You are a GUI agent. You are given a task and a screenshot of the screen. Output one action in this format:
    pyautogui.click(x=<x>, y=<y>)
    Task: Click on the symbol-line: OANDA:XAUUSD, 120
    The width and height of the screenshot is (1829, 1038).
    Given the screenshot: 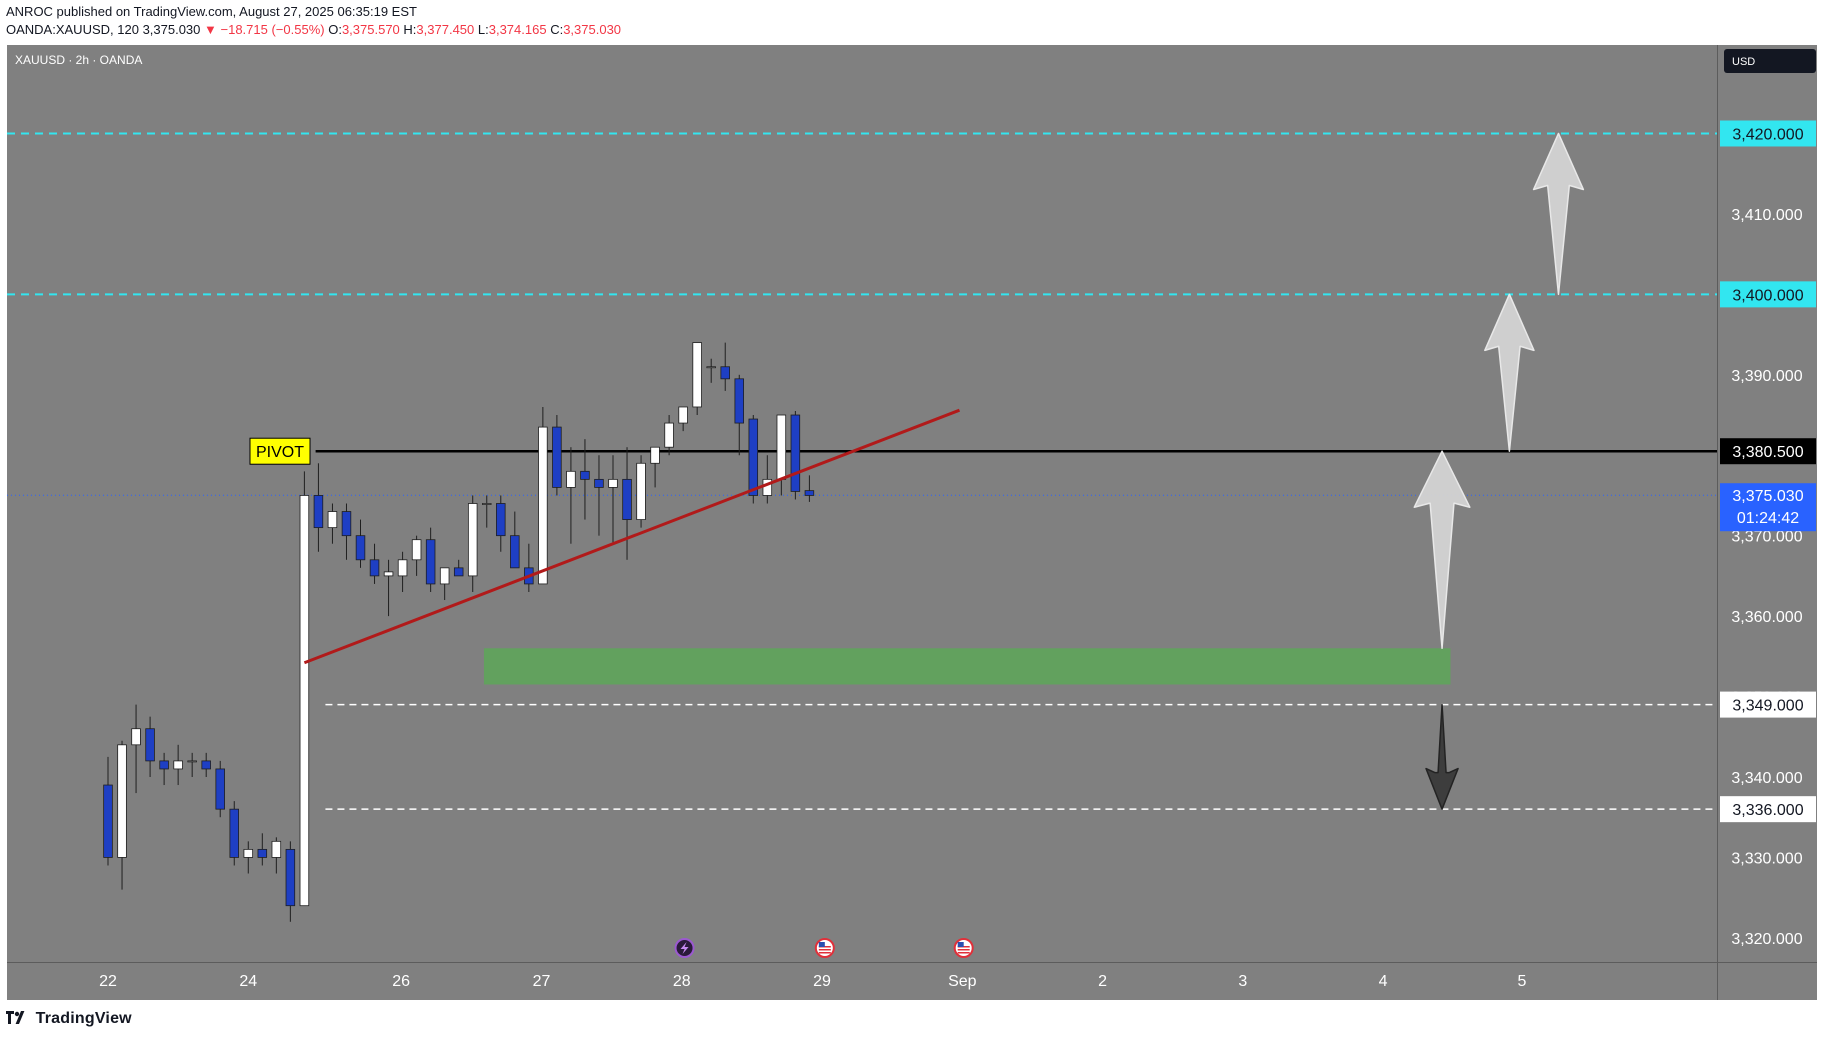 What is the action you would take?
    pyautogui.click(x=72, y=29)
    